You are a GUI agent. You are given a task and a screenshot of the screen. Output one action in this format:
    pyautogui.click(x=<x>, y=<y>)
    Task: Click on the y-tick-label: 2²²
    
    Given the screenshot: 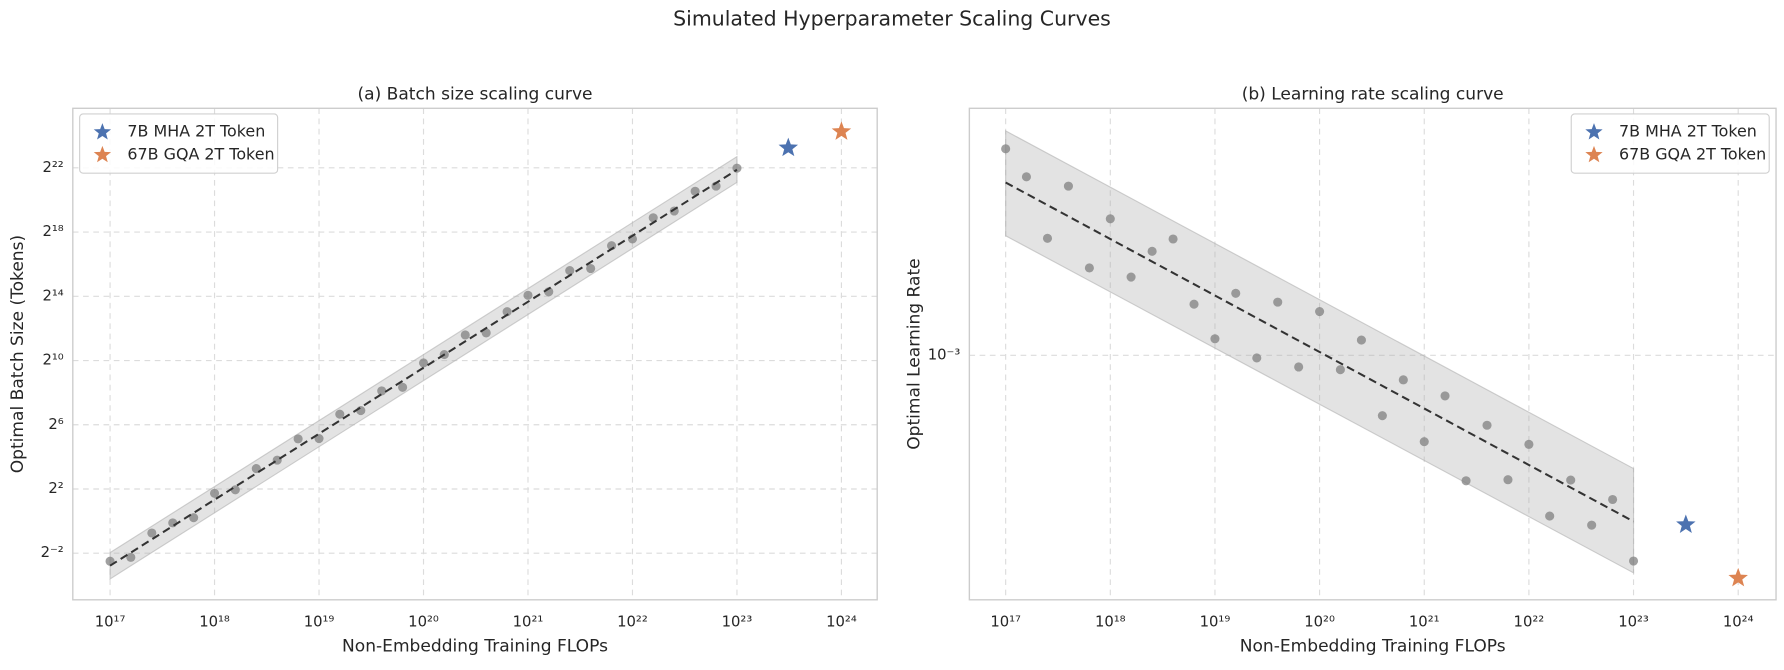 What is the action you would take?
    pyautogui.click(x=52, y=167)
    